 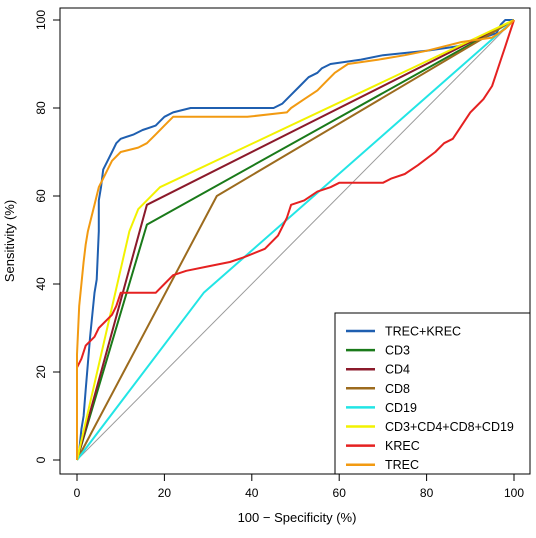 What do you see at coordinates (340, 493) in the screenshot?
I see `x-tick-label: 60` at bounding box center [340, 493].